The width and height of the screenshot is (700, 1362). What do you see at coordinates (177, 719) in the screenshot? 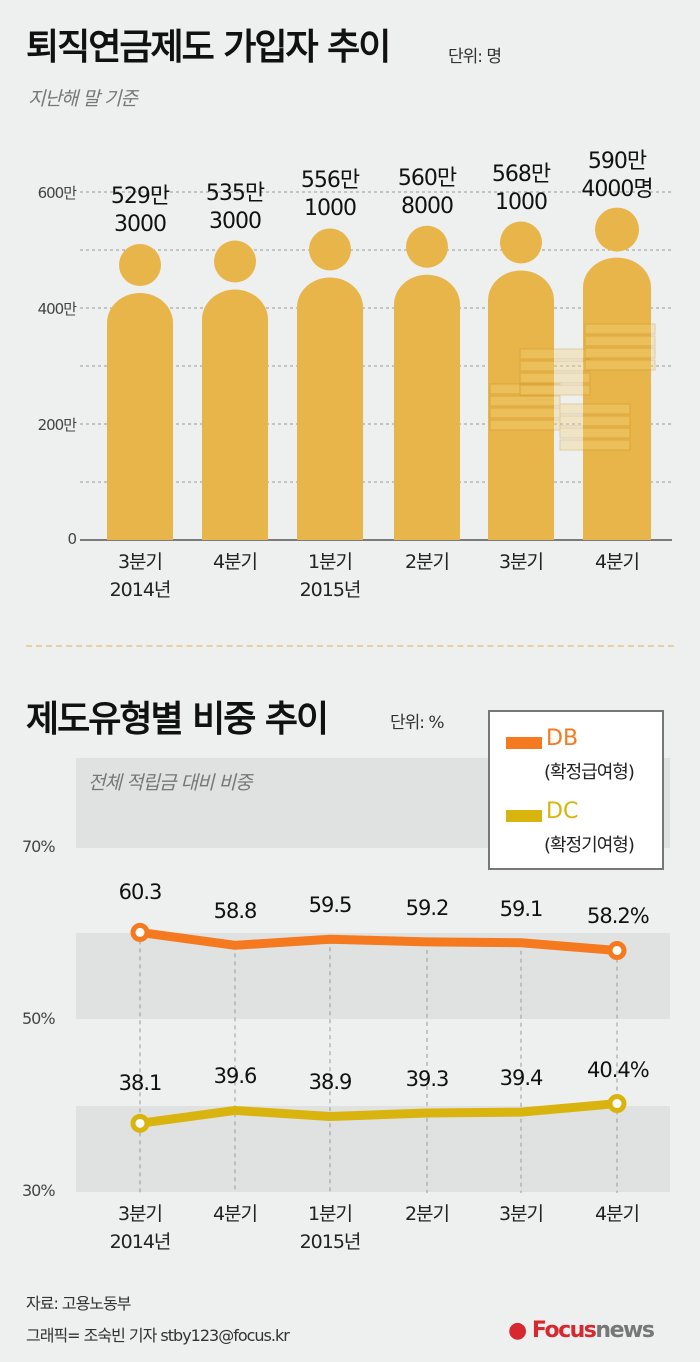
I see `chart2-title: 제도유형별 비중 추이` at bounding box center [177, 719].